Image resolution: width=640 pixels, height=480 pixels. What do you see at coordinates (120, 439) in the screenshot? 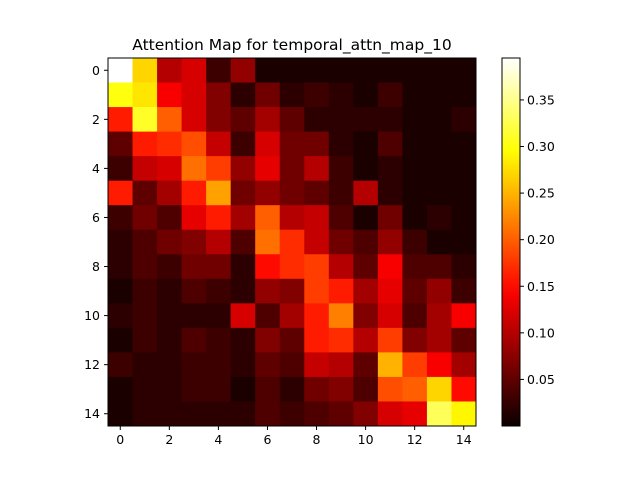
I see `x-tick-label: 0` at bounding box center [120, 439].